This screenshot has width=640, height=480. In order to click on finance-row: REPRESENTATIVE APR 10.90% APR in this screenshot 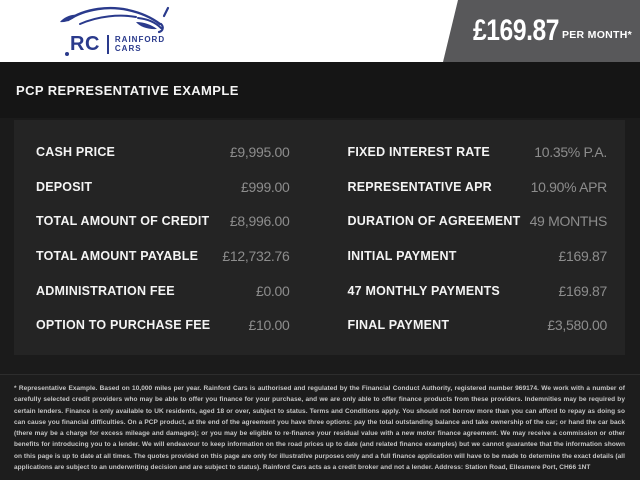, I will do `click(478, 187)`.